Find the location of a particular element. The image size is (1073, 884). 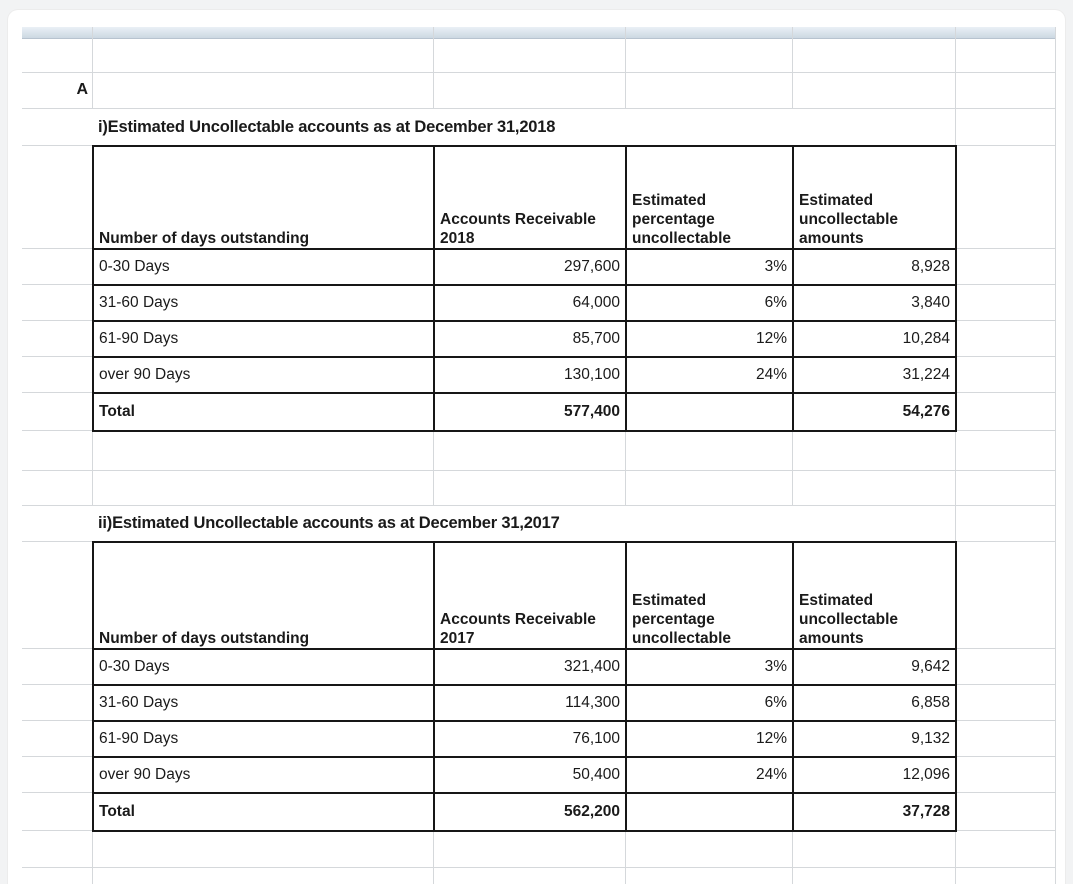

table-row: 61-90 Days 76,100 12% 9,132 is located at coordinates (524, 739).